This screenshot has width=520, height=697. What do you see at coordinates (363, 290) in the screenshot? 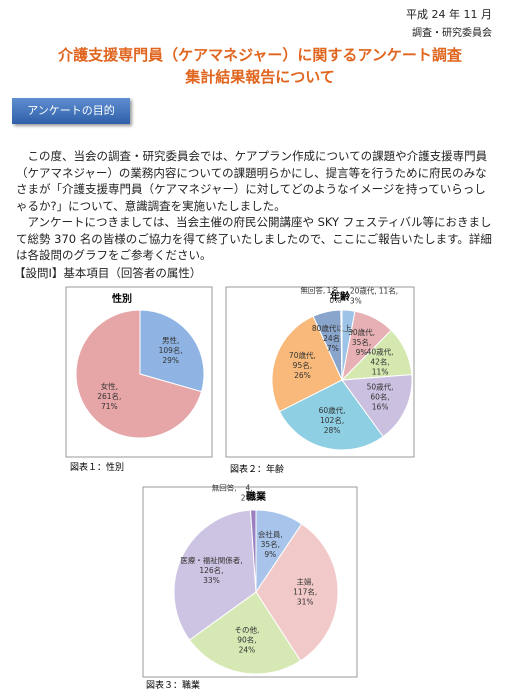
I see `slice-label: 20歳代,` at bounding box center [363, 290].